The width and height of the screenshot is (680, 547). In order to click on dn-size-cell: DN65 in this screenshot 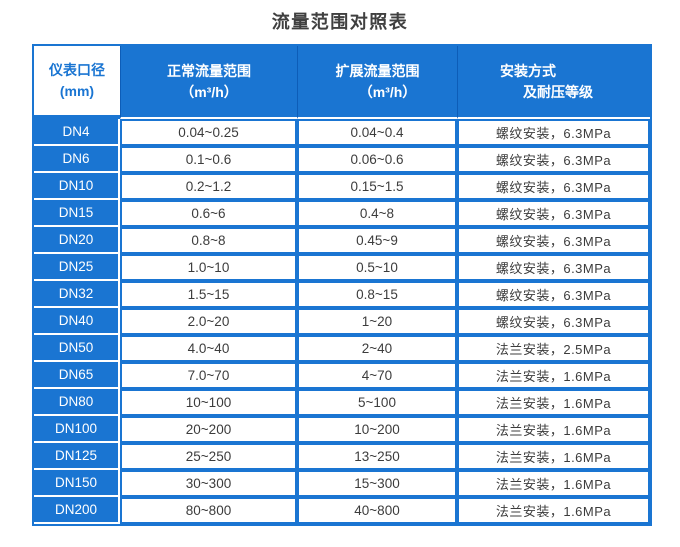, I will do `click(77, 375)`.